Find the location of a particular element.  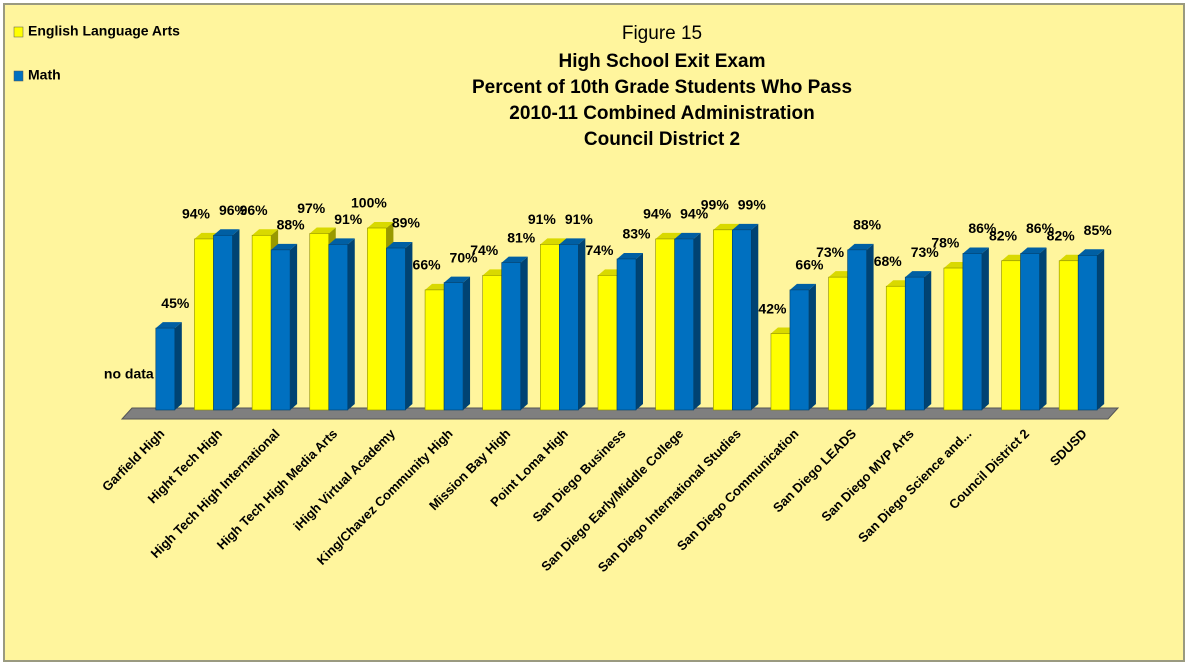

data-label: 83% is located at coordinates (636, 234).